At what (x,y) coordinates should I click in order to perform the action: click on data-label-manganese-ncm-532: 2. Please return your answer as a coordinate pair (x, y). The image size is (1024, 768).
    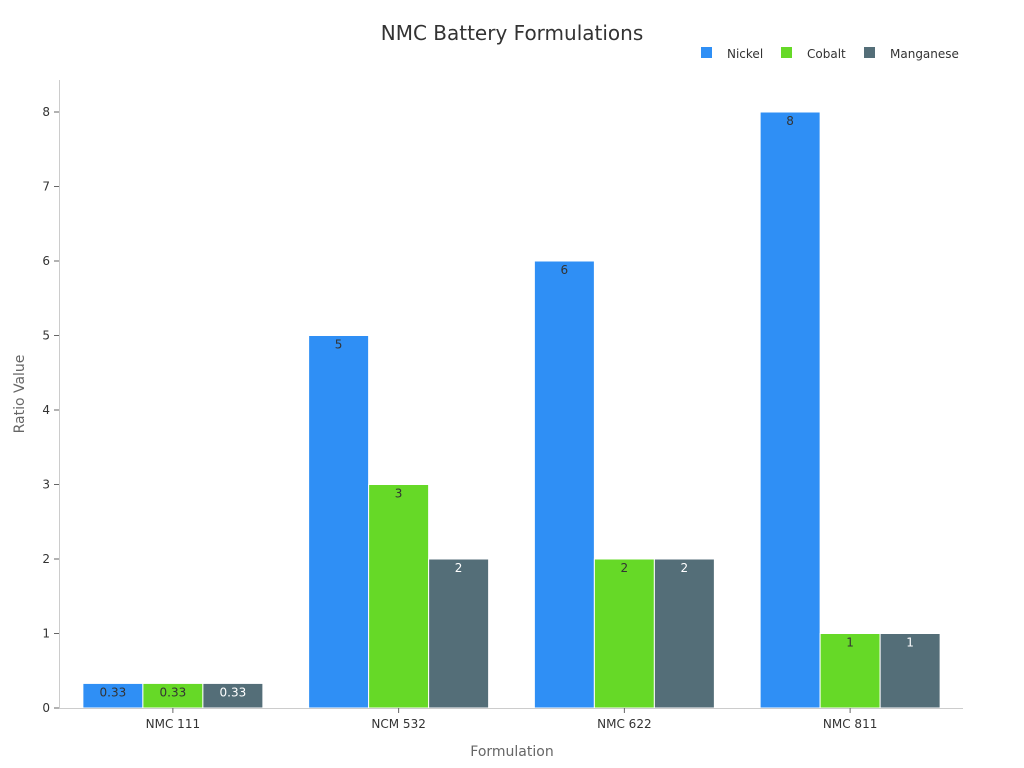
    Looking at the image, I should click on (459, 568).